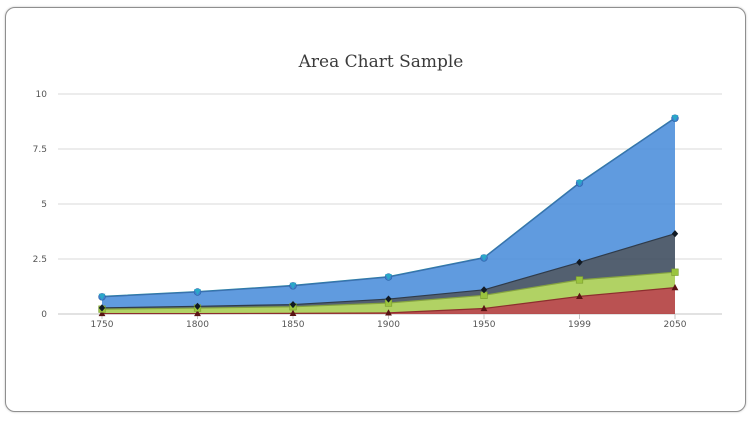 The width and height of the screenshot is (750, 425). Describe the element at coordinates (579, 325) in the screenshot. I see `x-tick-label: 1999` at that location.